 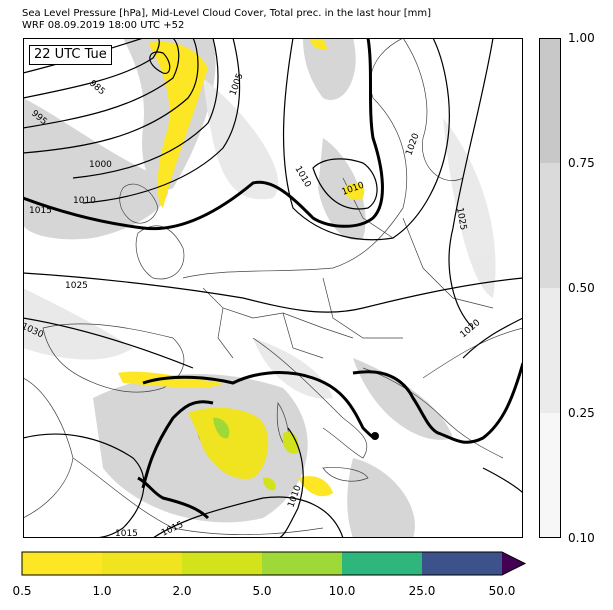 What do you see at coordinates (502, 591) in the screenshot?
I see `precip-colorbar-tick: 50.0` at bounding box center [502, 591].